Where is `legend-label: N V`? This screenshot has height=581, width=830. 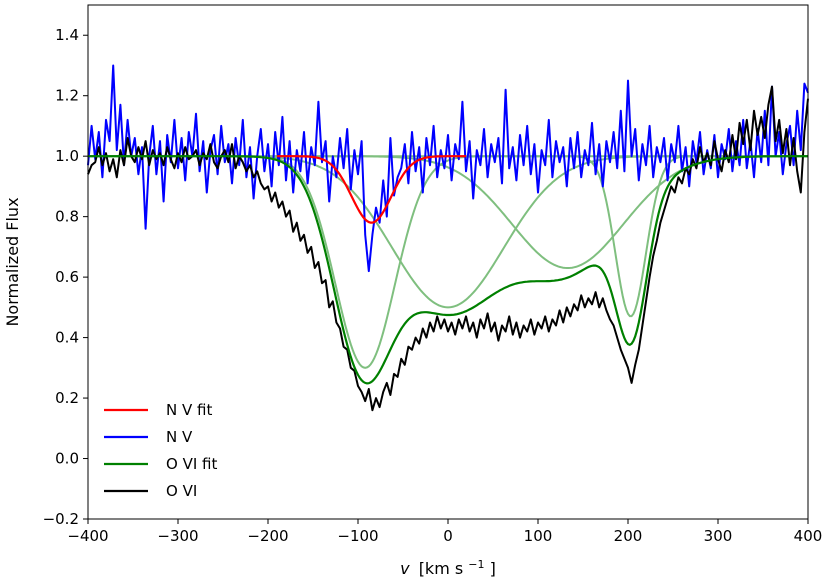
legend-label: N V is located at coordinates (179, 437).